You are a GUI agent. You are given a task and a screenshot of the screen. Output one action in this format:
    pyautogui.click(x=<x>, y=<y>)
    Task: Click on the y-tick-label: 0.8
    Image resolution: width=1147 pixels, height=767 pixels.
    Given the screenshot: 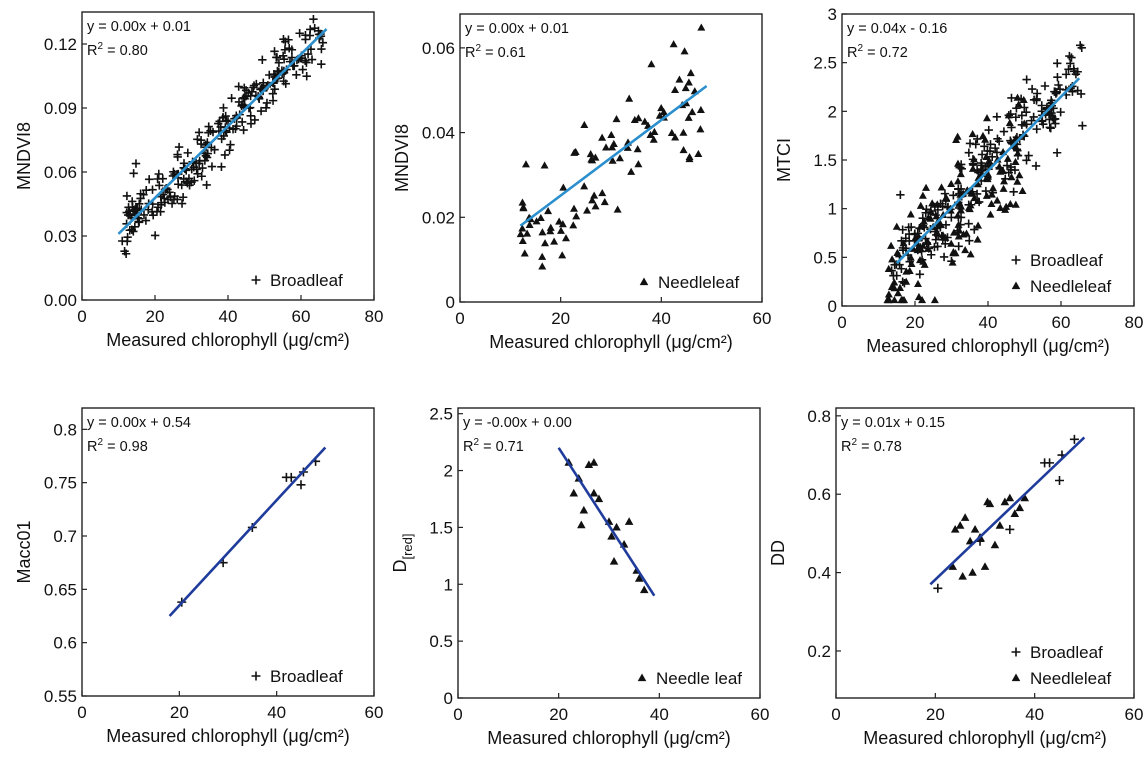 What is the action you would take?
    pyautogui.click(x=65, y=429)
    